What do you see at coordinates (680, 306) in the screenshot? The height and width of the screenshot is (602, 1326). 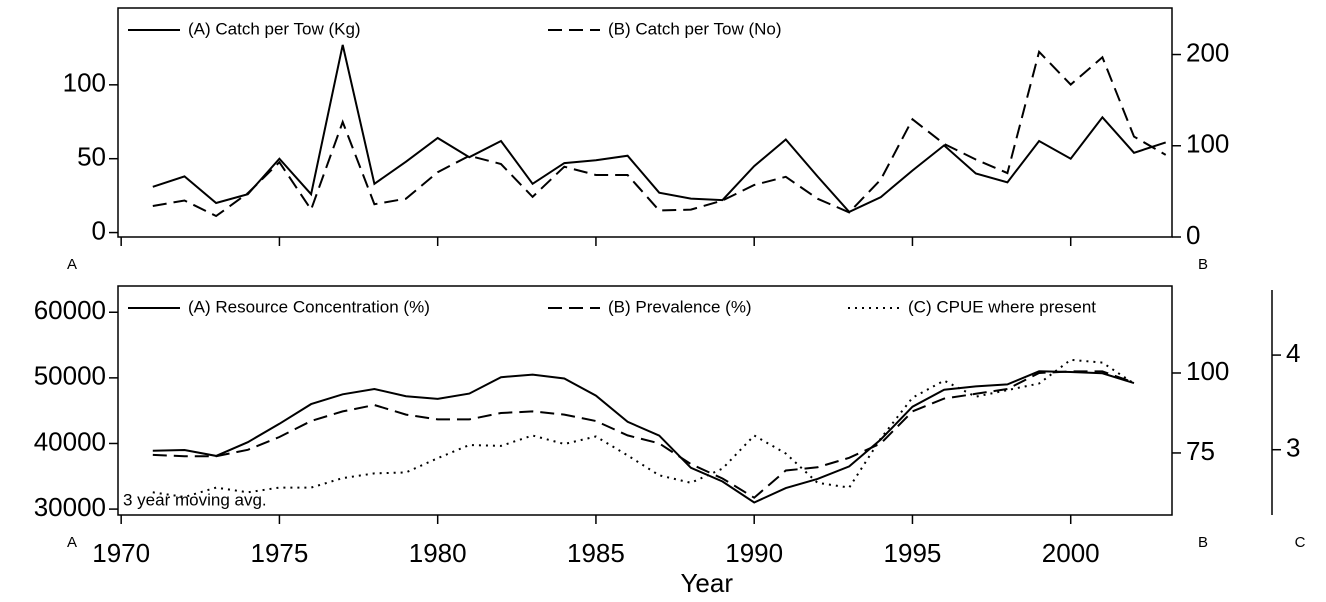 I see `legend-label: (B) Prevalence (%)` at bounding box center [680, 306].